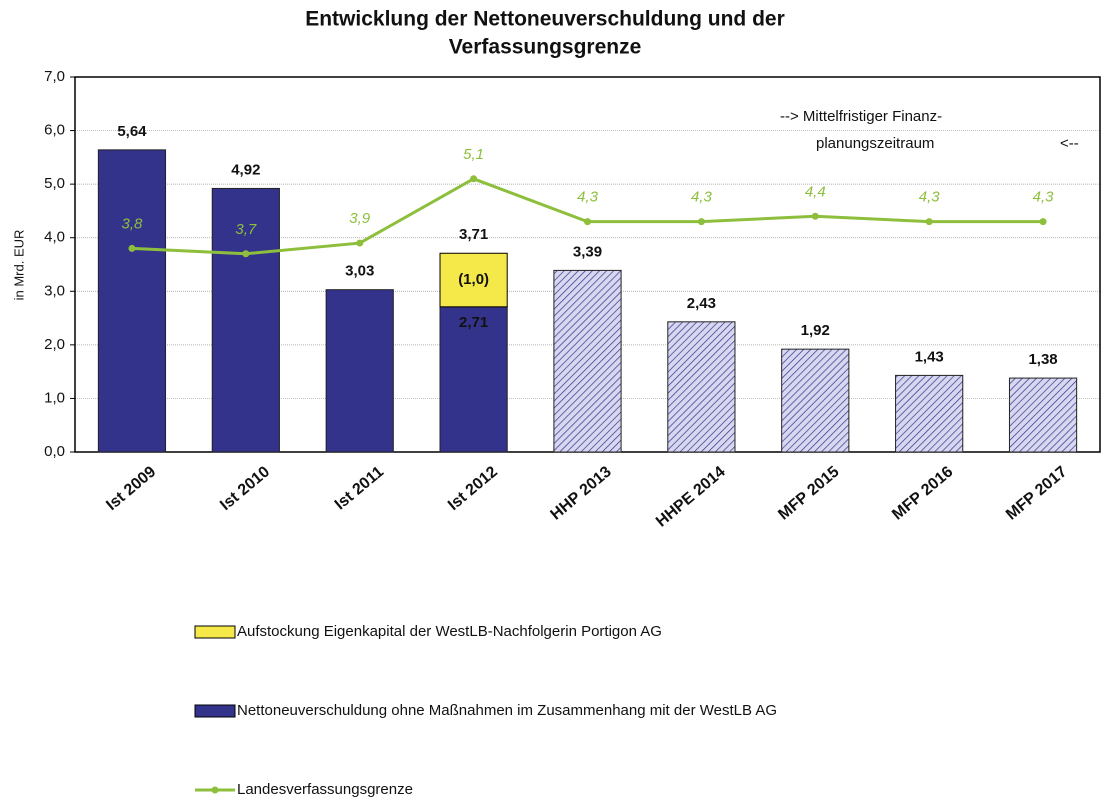  What do you see at coordinates (1042, 359) in the screenshot?
I see `value-label: 1,38` at bounding box center [1042, 359].